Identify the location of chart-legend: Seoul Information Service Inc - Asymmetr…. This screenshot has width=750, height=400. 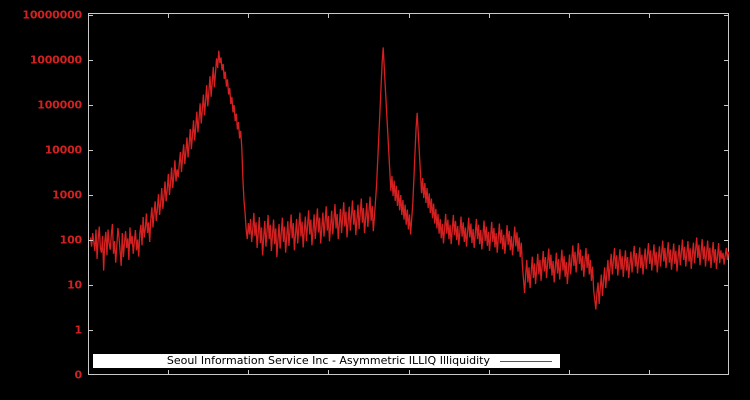
(326, 361).